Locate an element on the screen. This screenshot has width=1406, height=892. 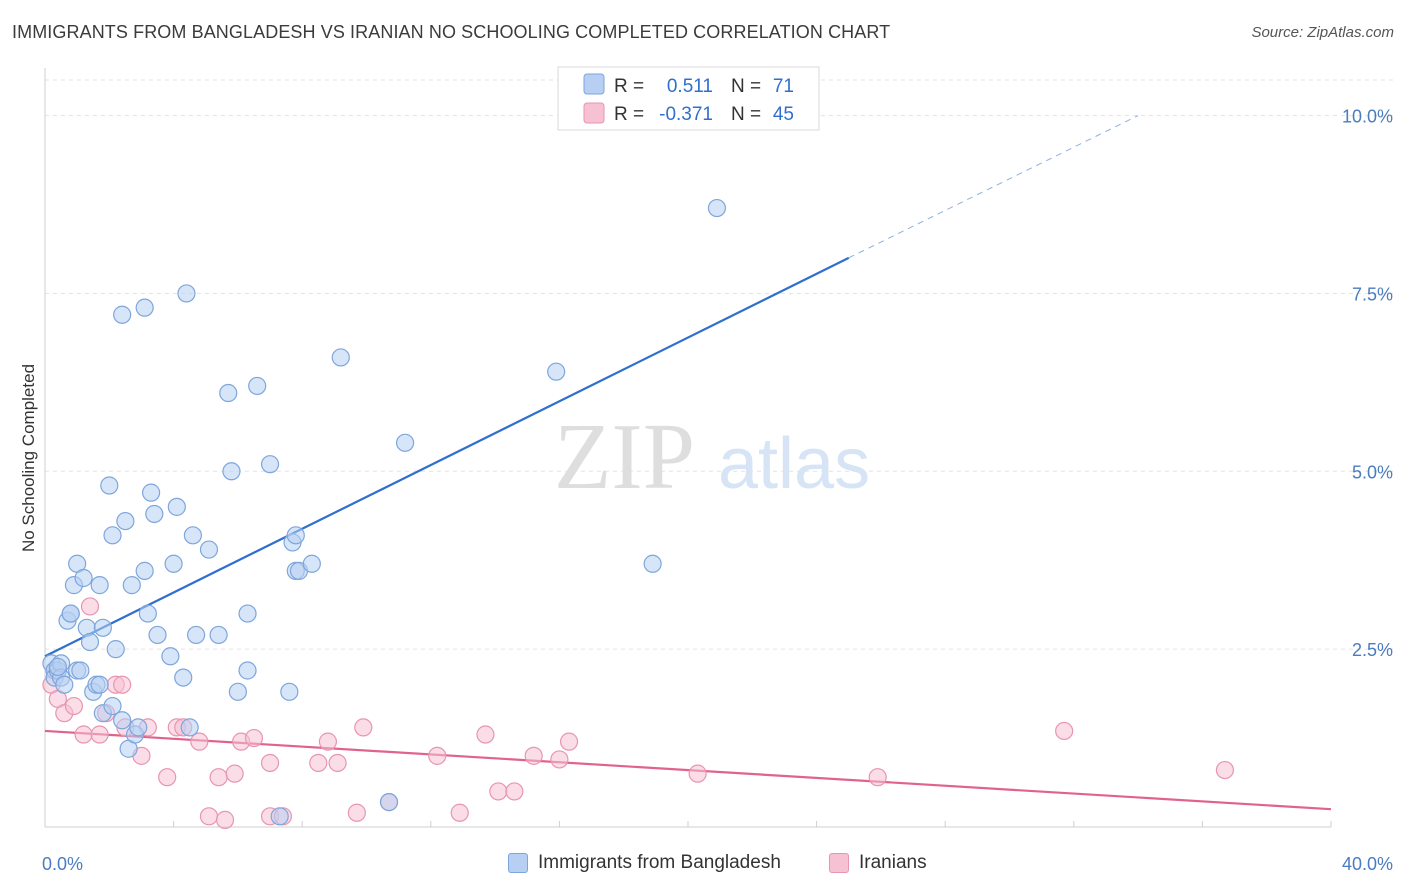
legend-r-value-2: -0.371 is located at coordinates (686, 114).